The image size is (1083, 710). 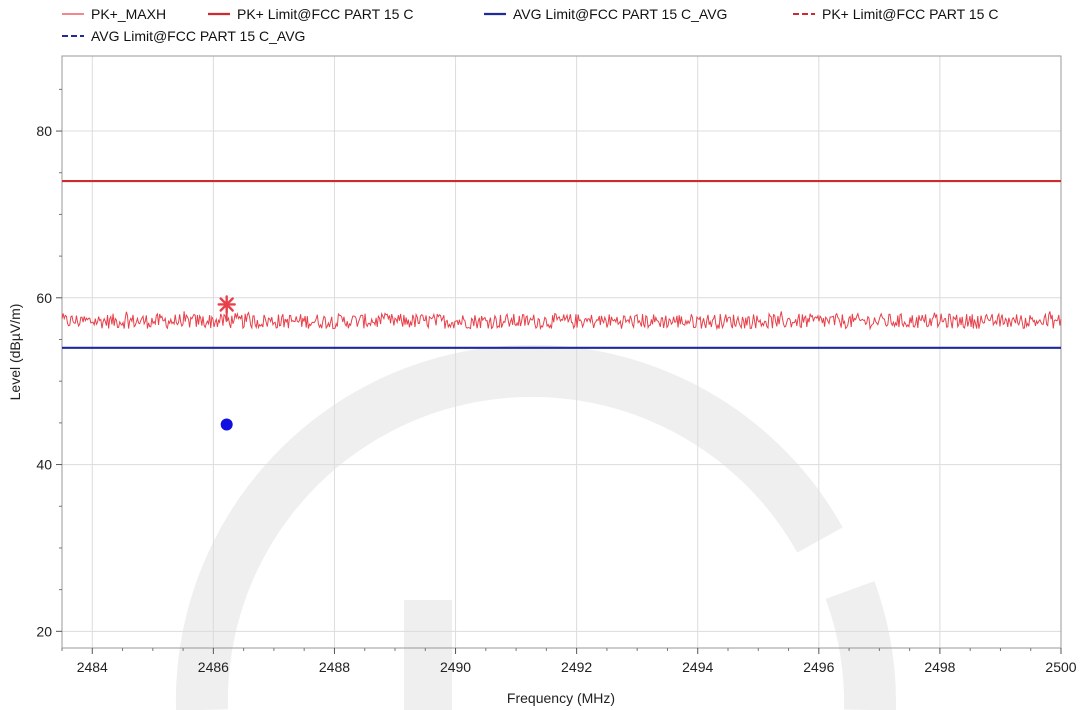 I want to click on legend-item-pk-limit: PK+ Limit@FCC PART 15 C, so click(x=310, y=14).